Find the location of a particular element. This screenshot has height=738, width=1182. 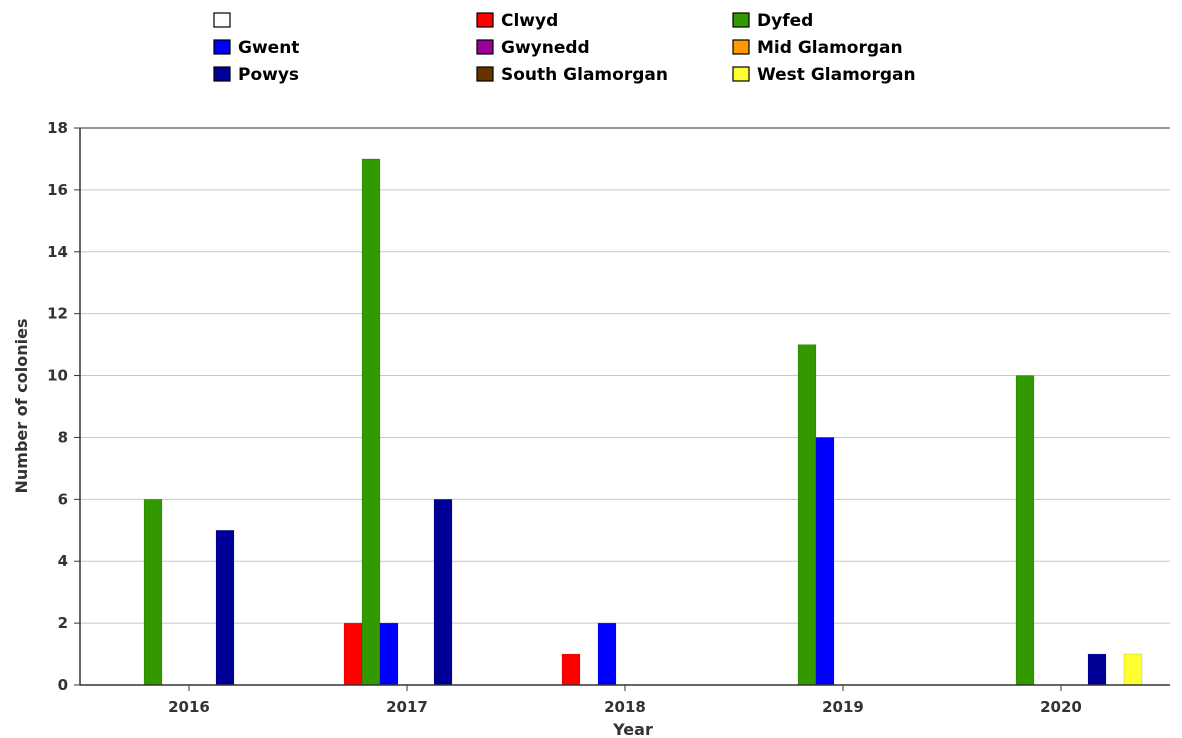

bar-clwyd-2018 is located at coordinates (571, 669).